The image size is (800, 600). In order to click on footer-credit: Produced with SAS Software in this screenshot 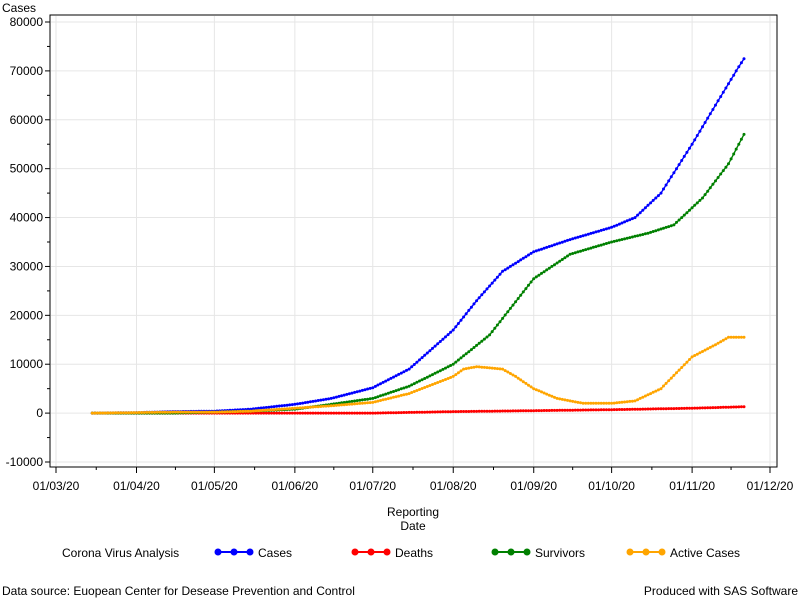, I will do `click(720, 591)`.